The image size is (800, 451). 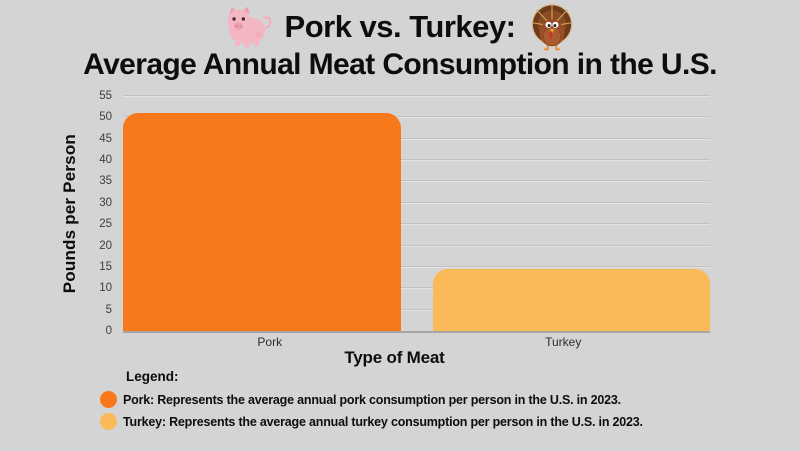 What do you see at coordinates (105, 117) in the screenshot?
I see `y-tick-50: 50` at bounding box center [105, 117].